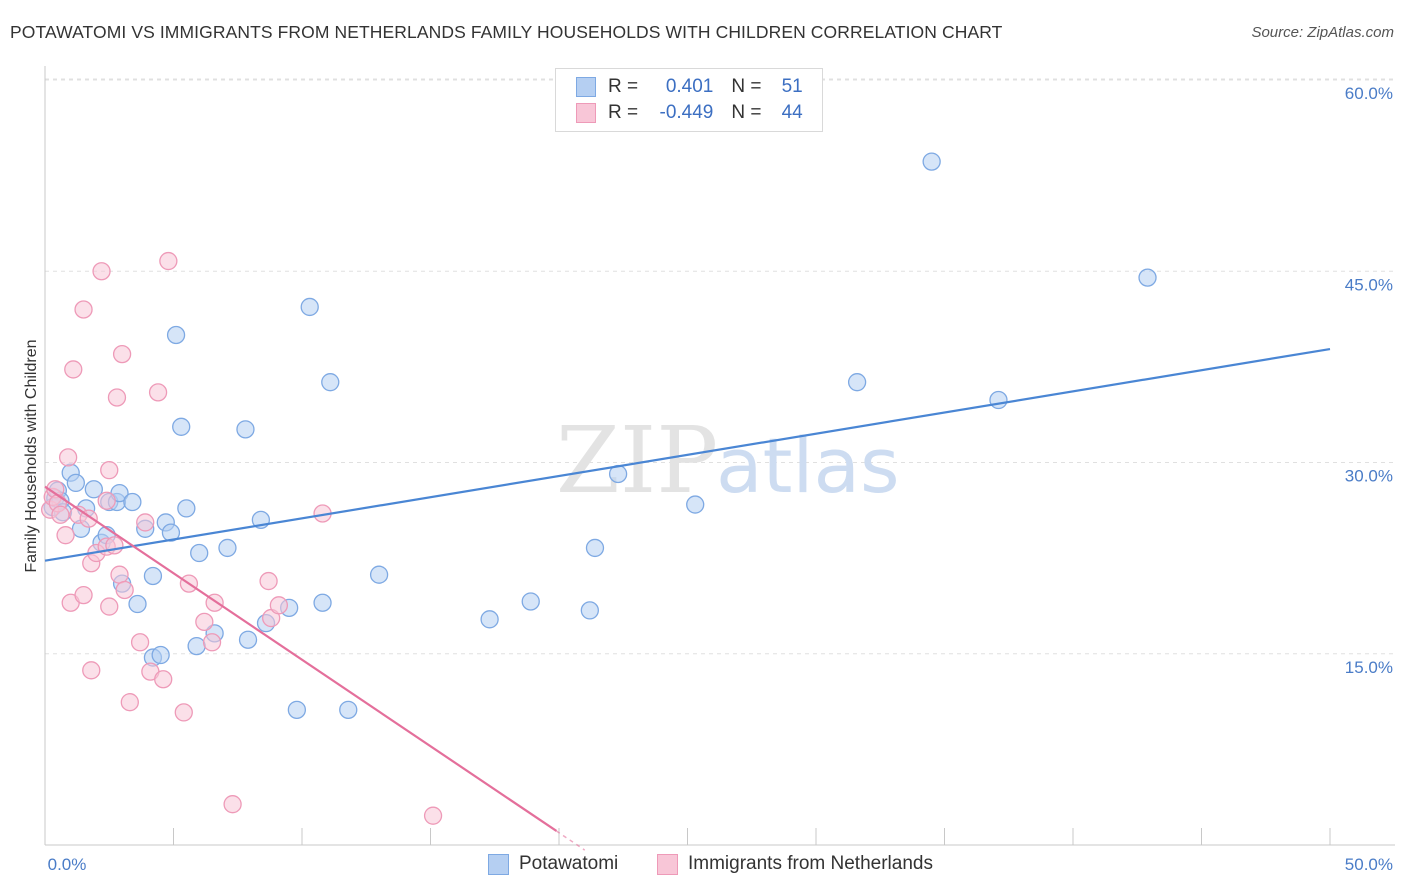 The image size is (1406, 892). Describe the element at coordinates (569, 863) in the screenshot. I see `bottom-legend-label-potawatomi: Potawatomi` at that location.